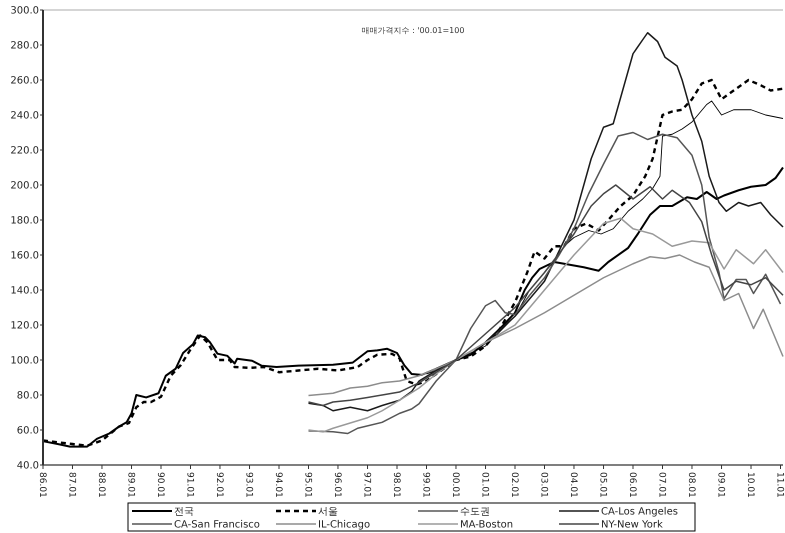 This screenshot has height=533, width=785. I want to click on y-tick-label: 200.0, so click(24, 186).